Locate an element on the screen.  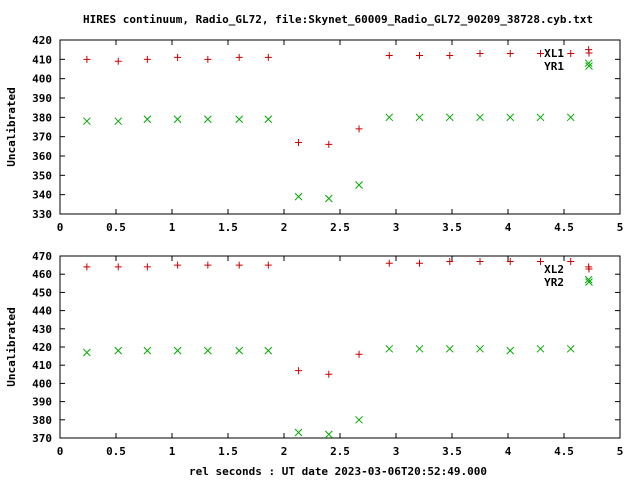
legend-label: YR1 is located at coordinates (554, 66).